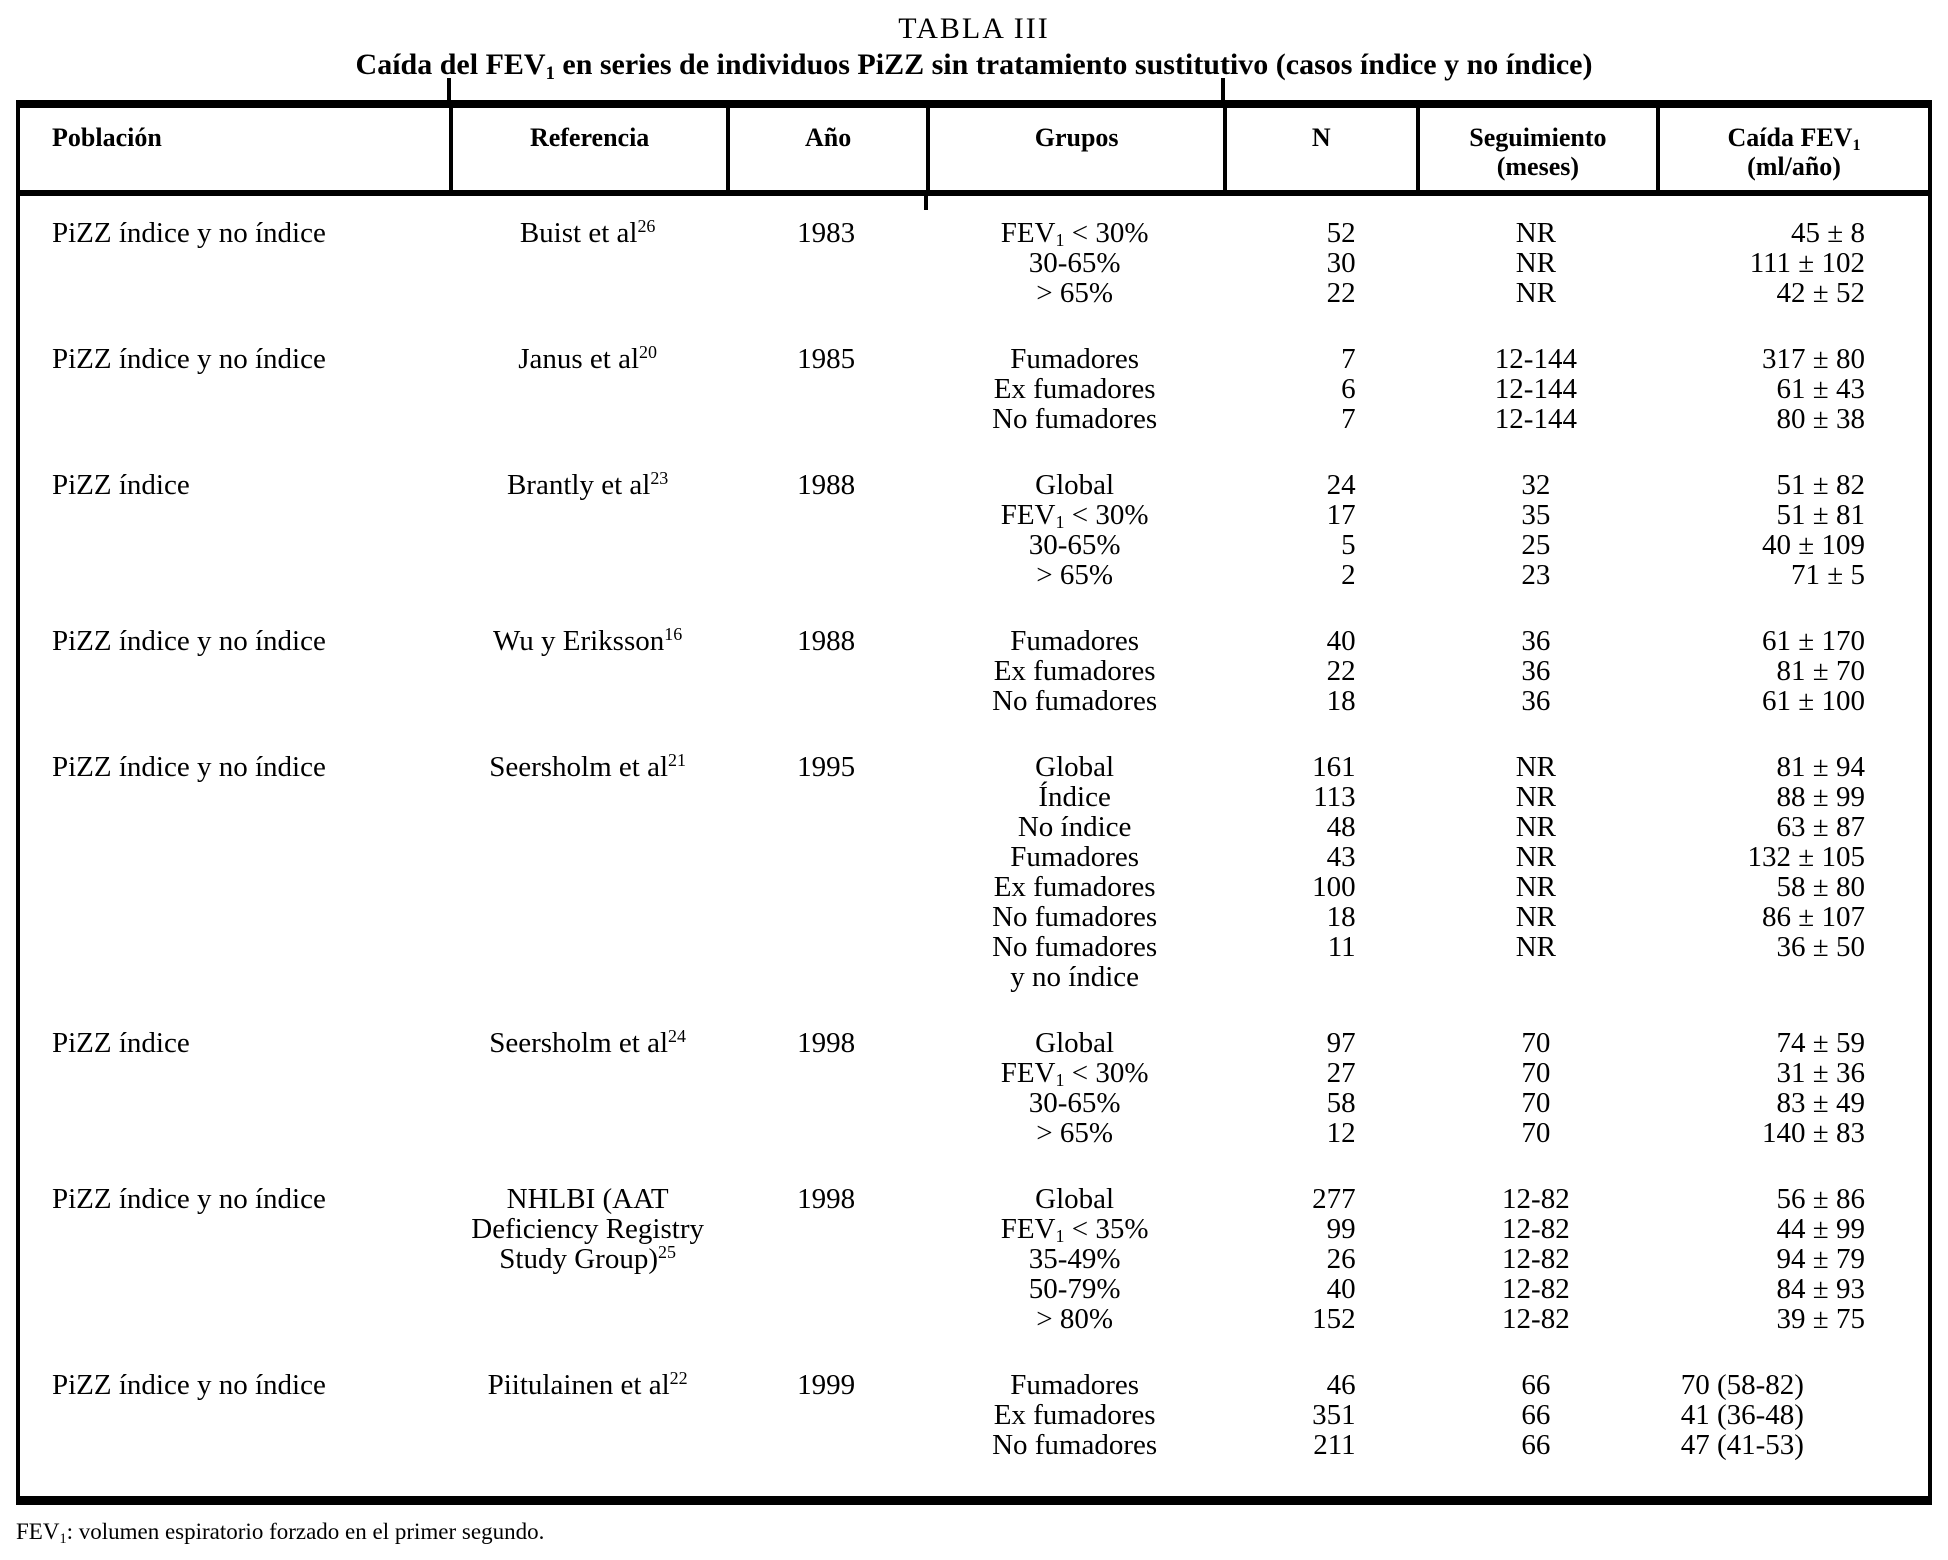  What do you see at coordinates (1074, 263) in the screenshot?
I see `cell-grupos: FEV1 < 30% 30-65% > 65%` at bounding box center [1074, 263].